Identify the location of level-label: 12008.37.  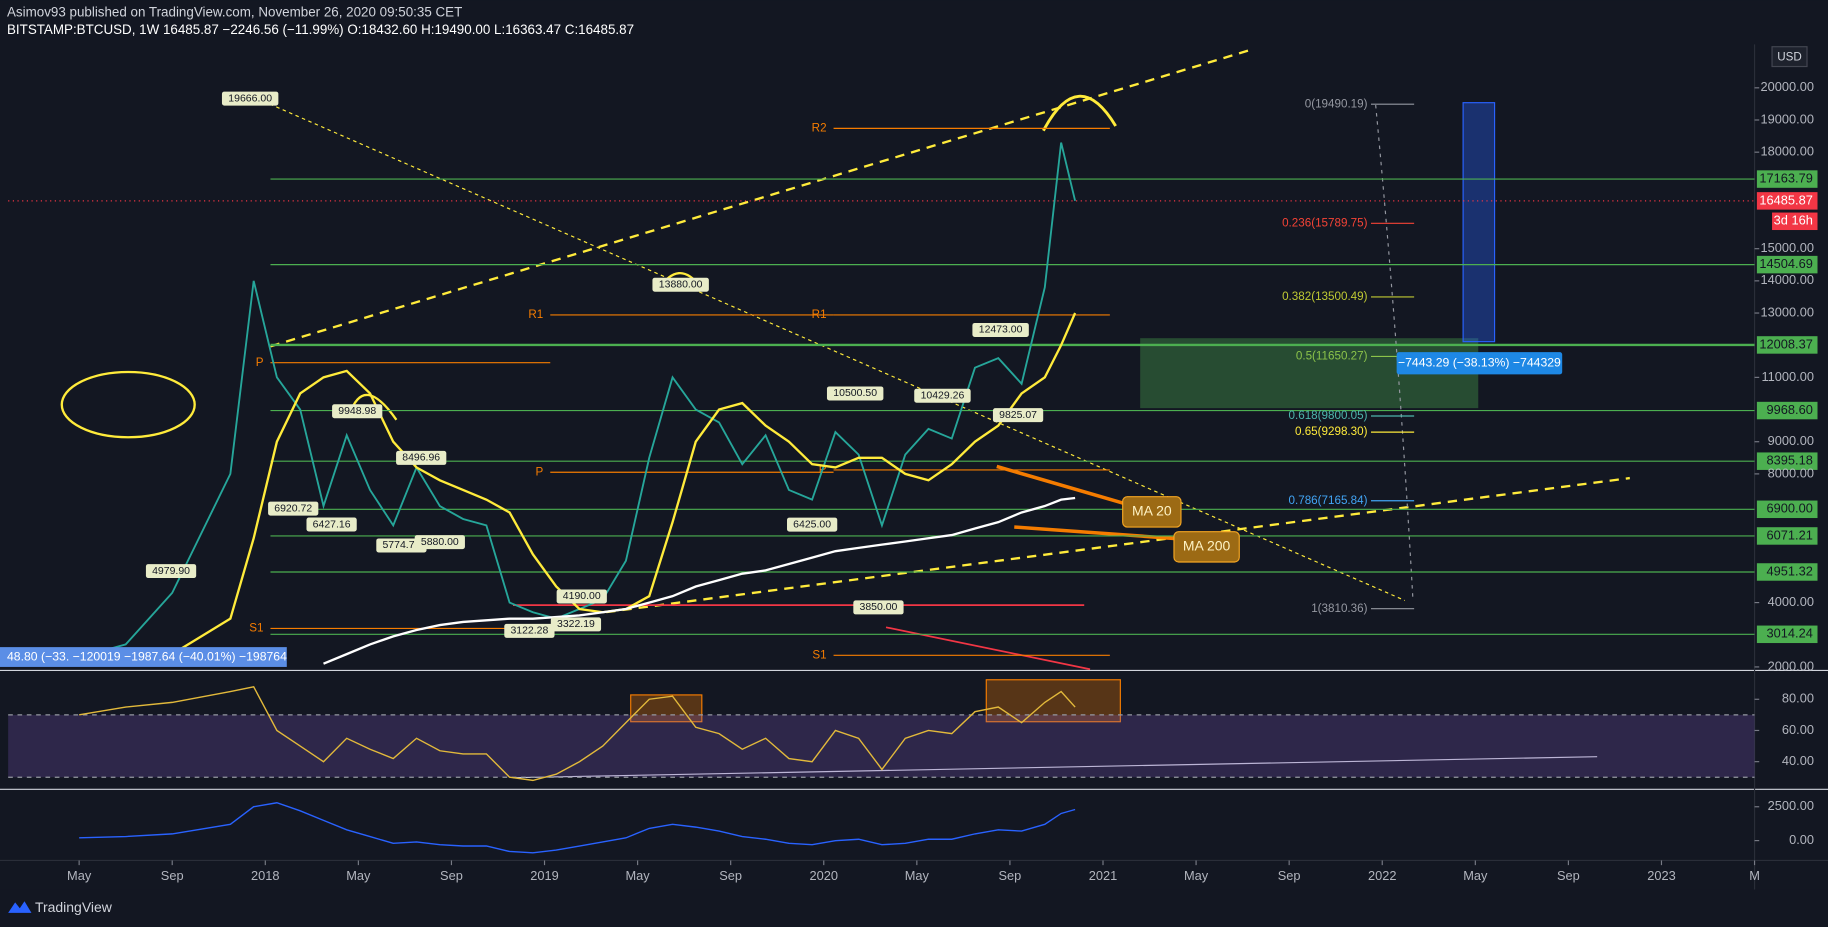
(1785, 343).